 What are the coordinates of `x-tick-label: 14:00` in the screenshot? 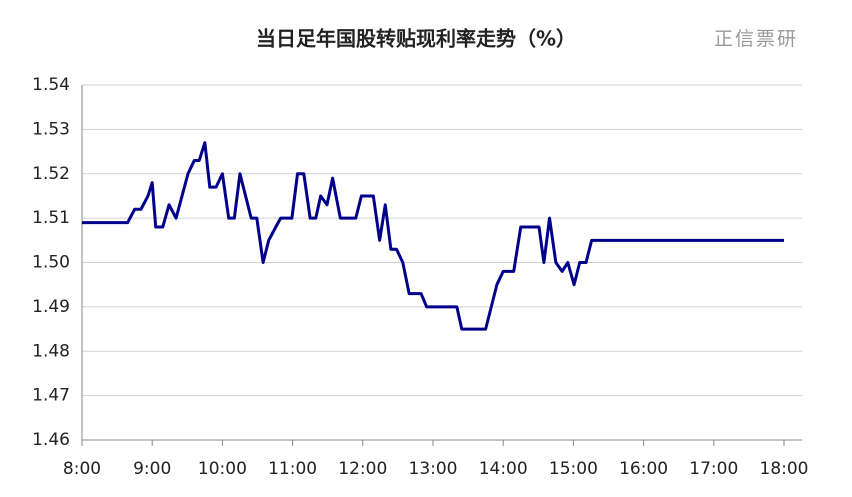 It's located at (503, 469).